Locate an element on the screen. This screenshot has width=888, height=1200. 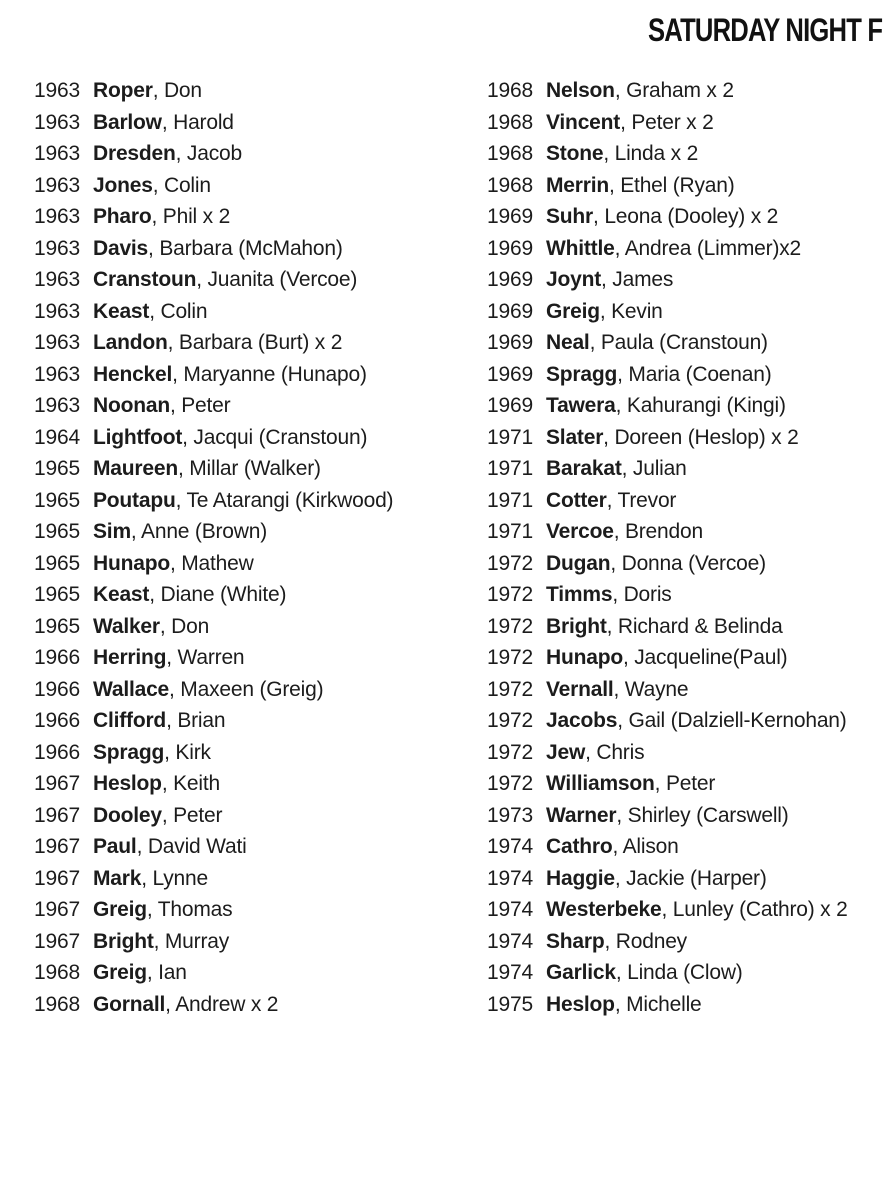
entry-surname: Vercoe is located at coordinates (580, 531).